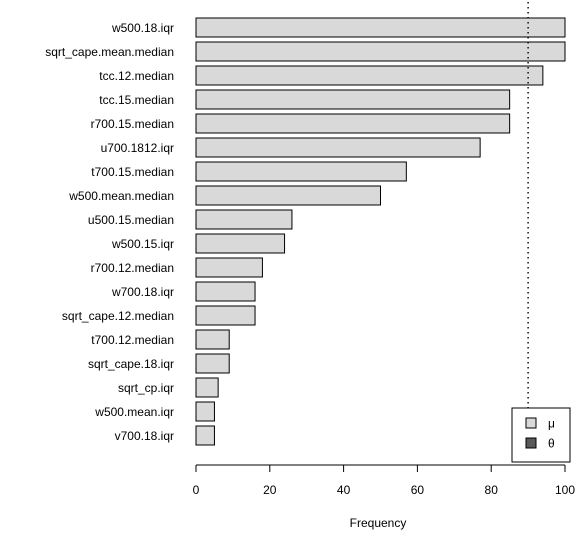 This screenshot has height=540, width=576. I want to click on category-label: t700.15.median, so click(132, 172).